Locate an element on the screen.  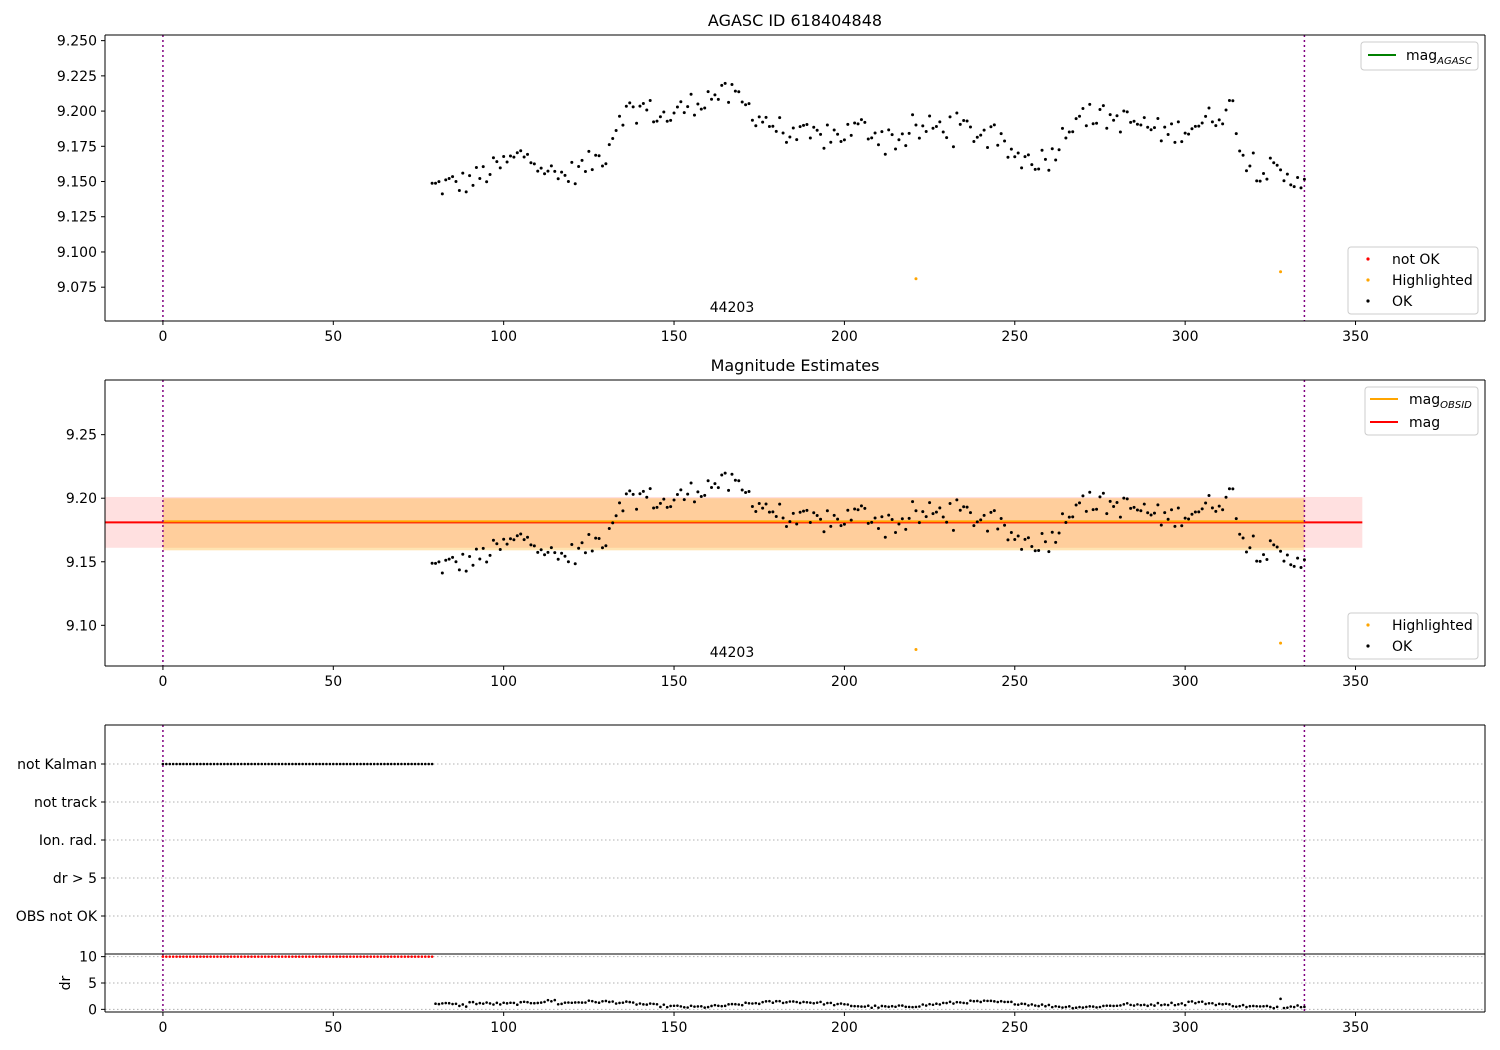
p2-mag-obsid-band is located at coordinates (733, 524).